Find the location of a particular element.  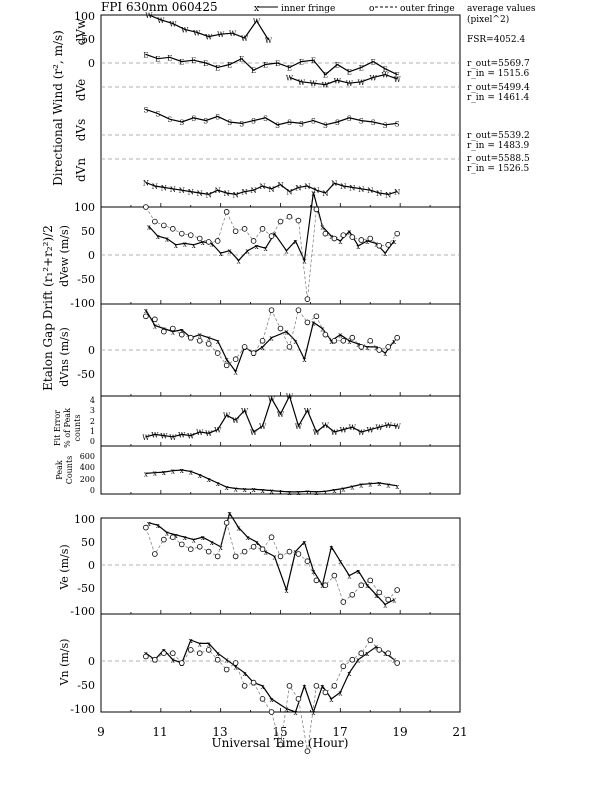

data-point-W-0-0-3: W is located at coordinates (185, 30).